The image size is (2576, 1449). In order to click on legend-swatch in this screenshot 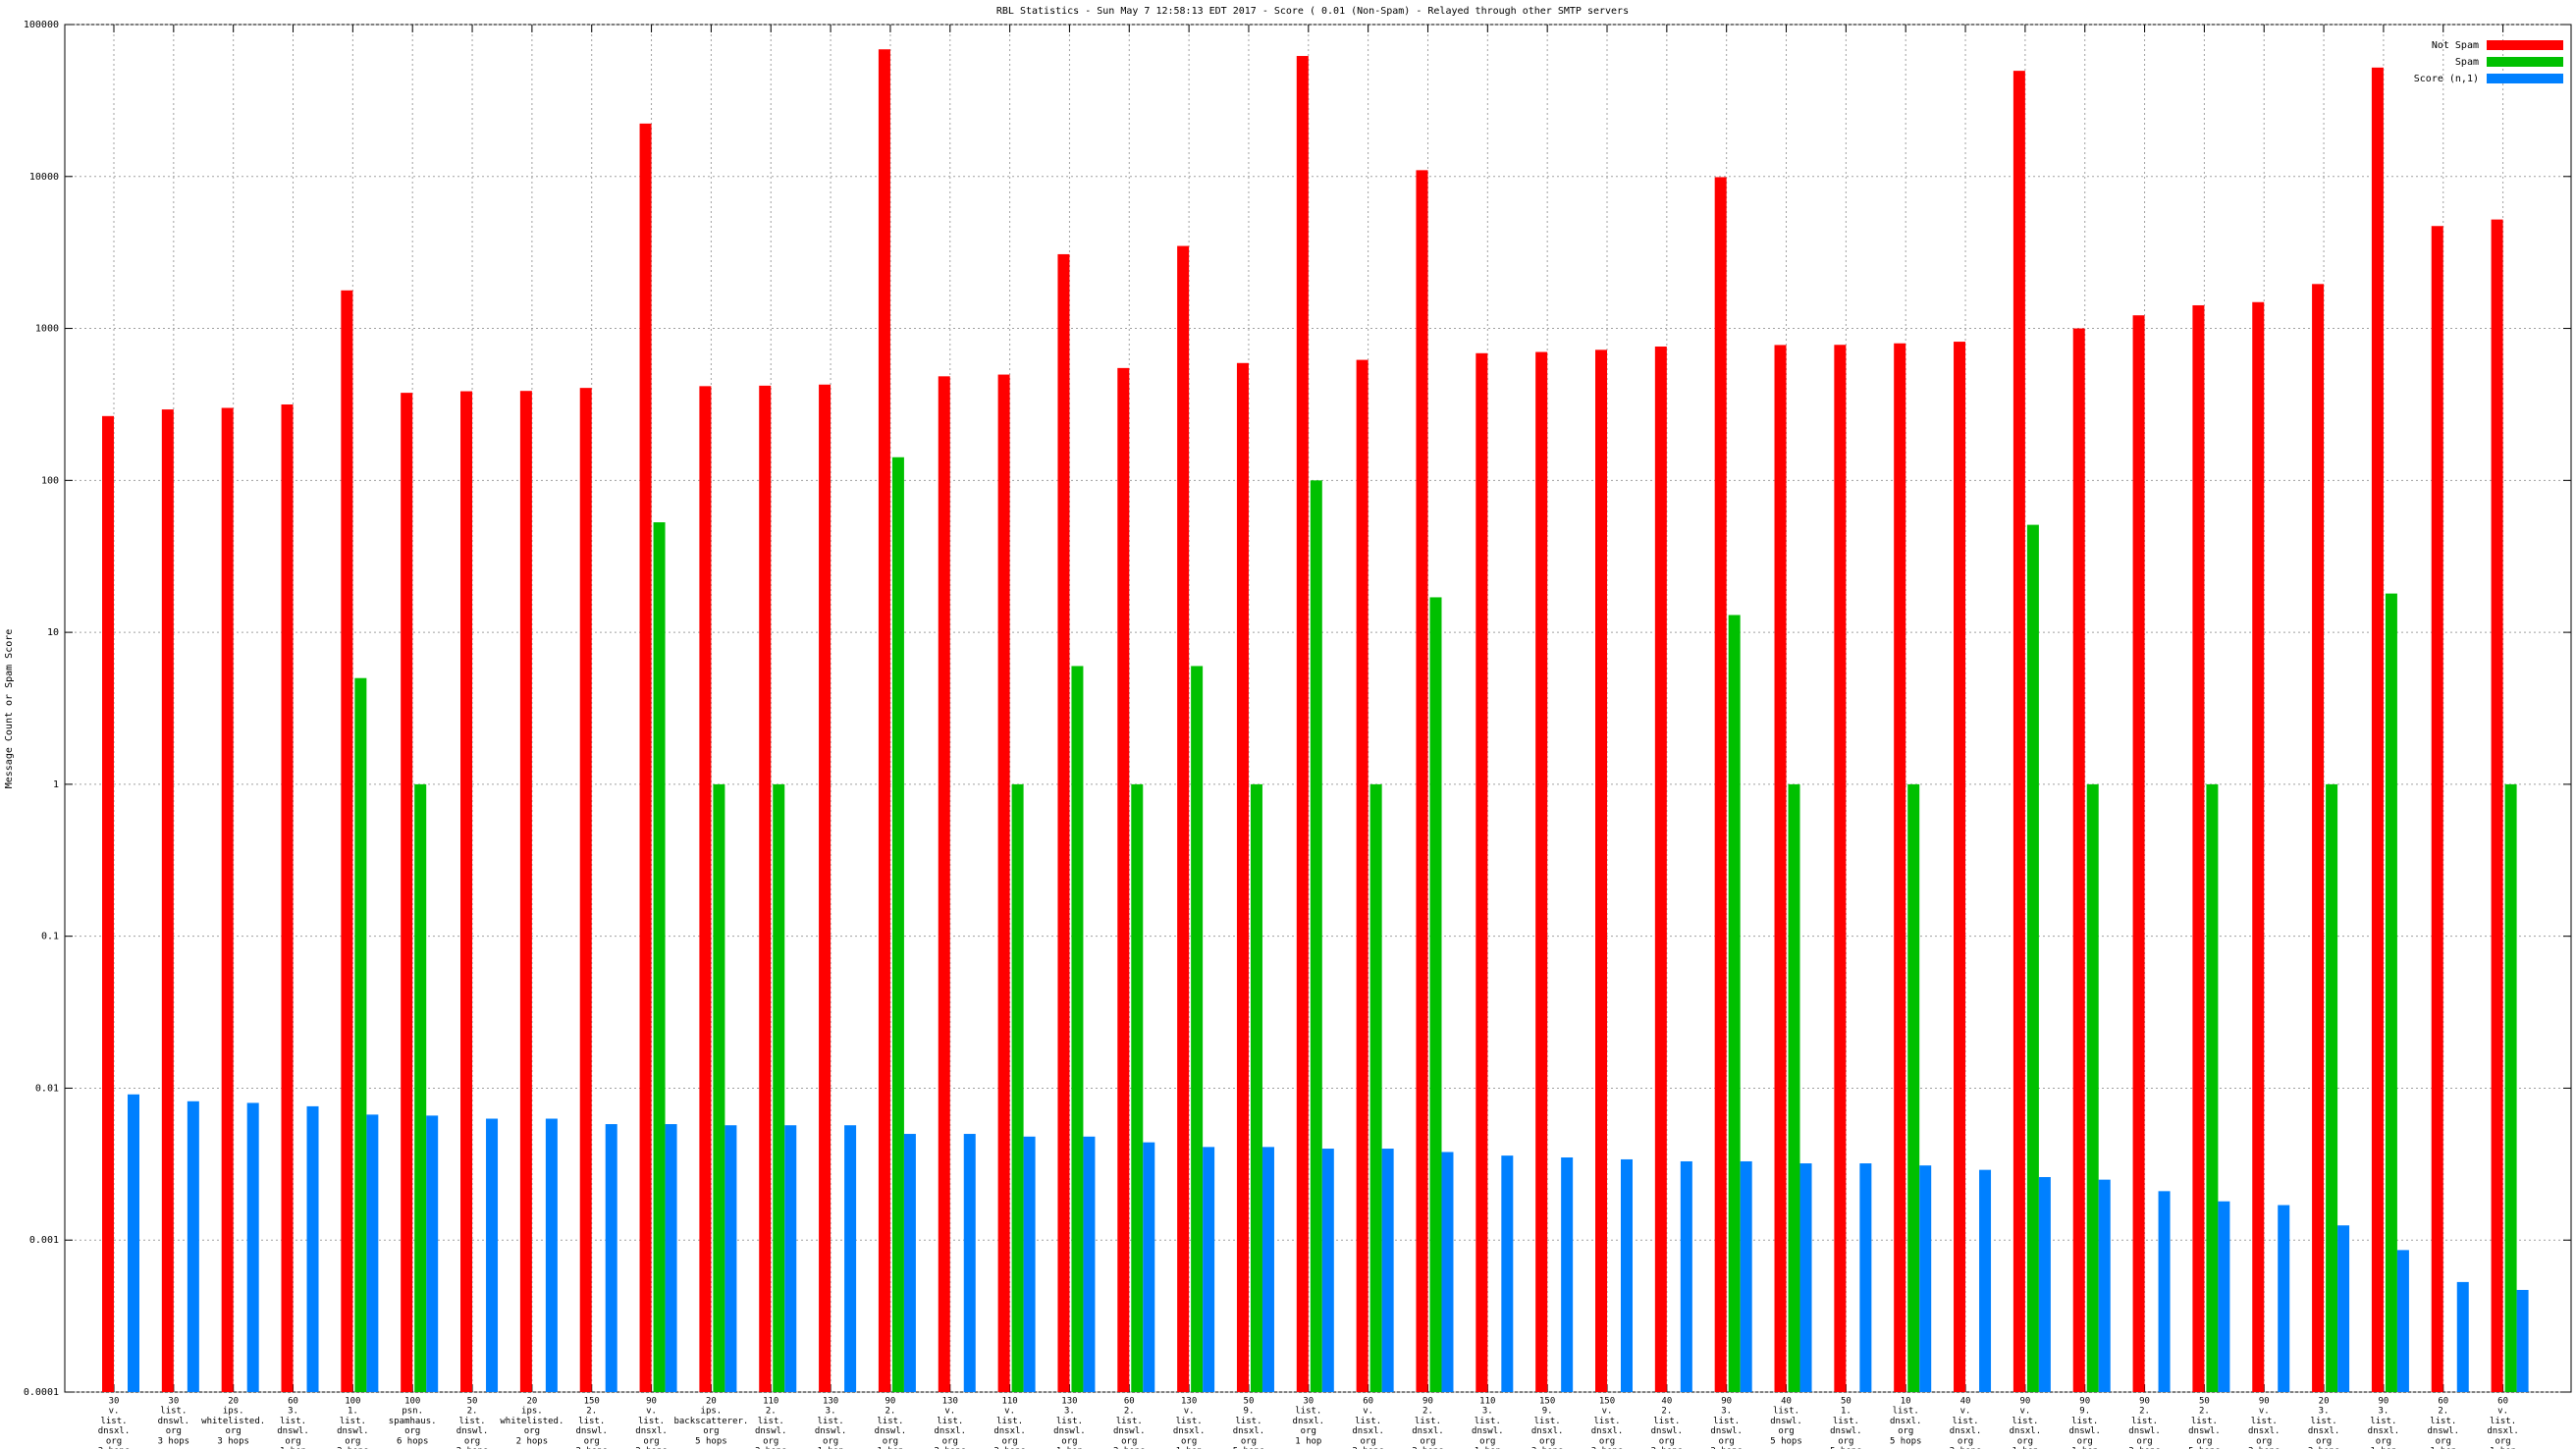, I will do `click(2525, 78)`.